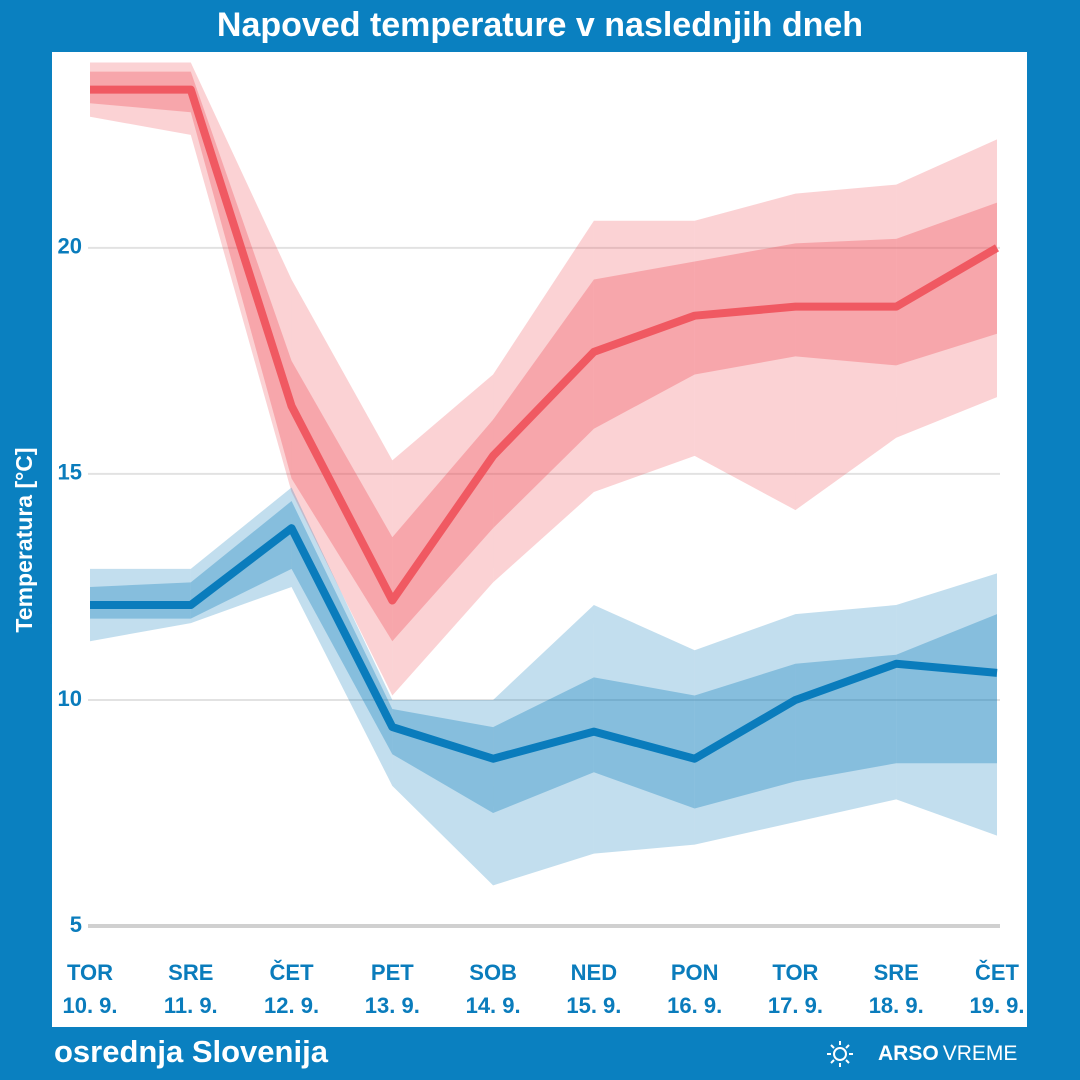 Image resolution: width=1080 pixels, height=1080 pixels. I want to click on x-tick-day: PET, so click(392, 972).